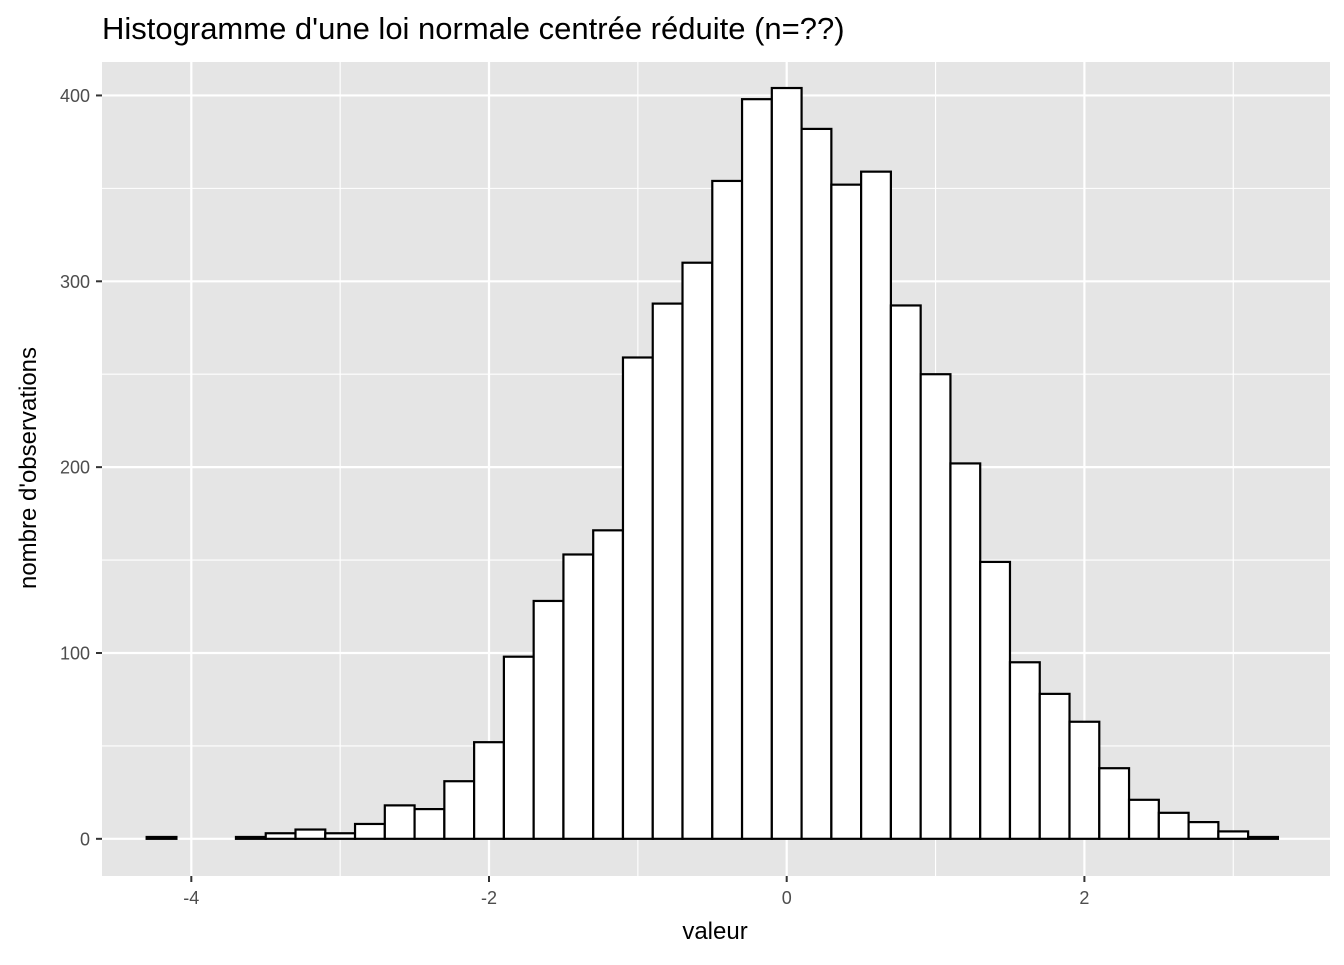 The image size is (1344, 965). What do you see at coordinates (714, 931) in the screenshot?
I see `x-axis-title: valeur` at bounding box center [714, 931].